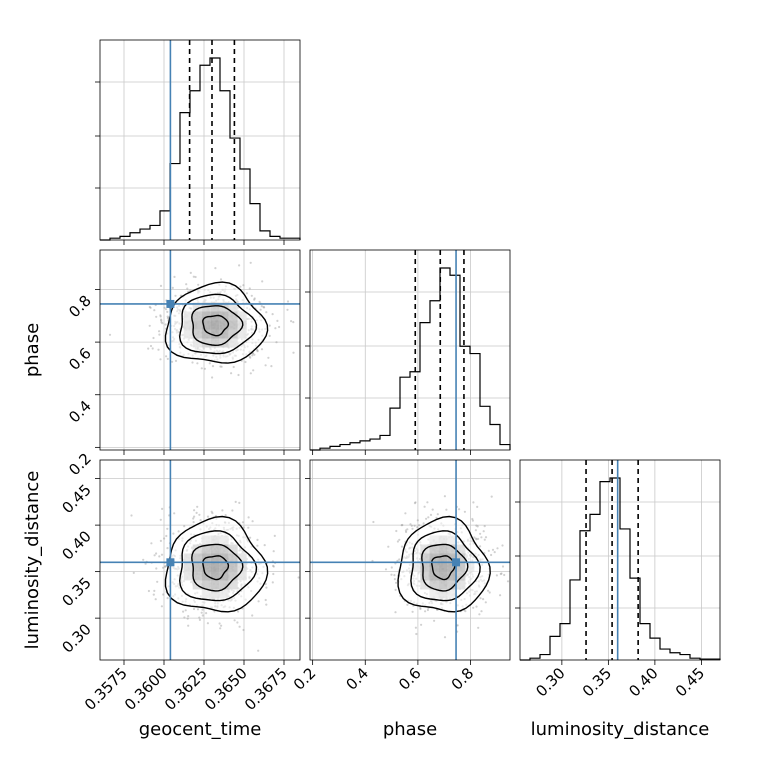 This screenshot has height=760, width=760. I want to click on y-tick-label: 0.4, so click(80, 412).